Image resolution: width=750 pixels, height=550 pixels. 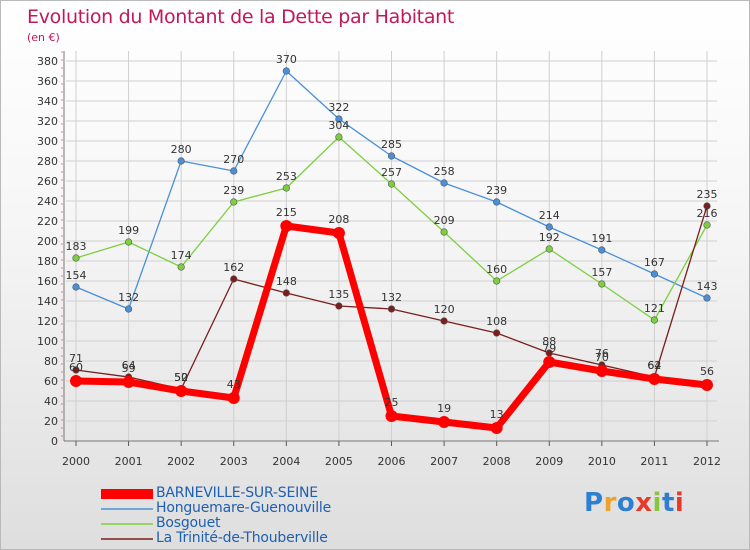 I want to click on logo-letter: x, so click(x=644, y=503).